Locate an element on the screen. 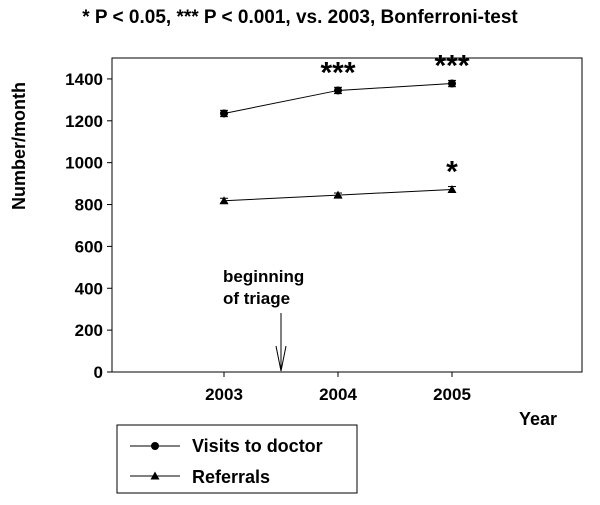 The image size is (600, 505). legend-box is located at coordinates (237, 459).